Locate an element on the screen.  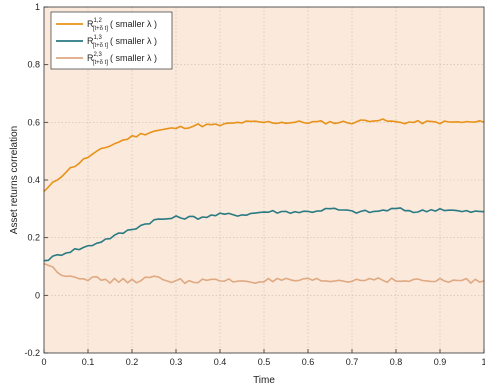
x-tick-label: 0.6 is located at coordinates (308, 362).